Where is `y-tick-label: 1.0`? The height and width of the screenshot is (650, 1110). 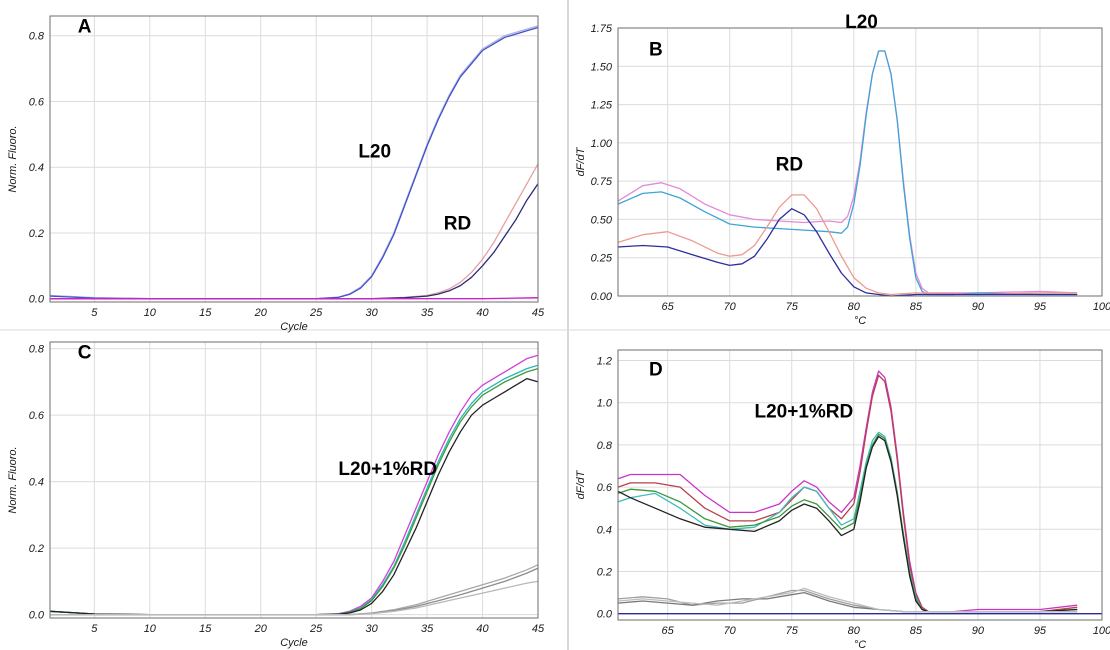 y-tick-label: 1.0 is located at coordinates (605, 404).